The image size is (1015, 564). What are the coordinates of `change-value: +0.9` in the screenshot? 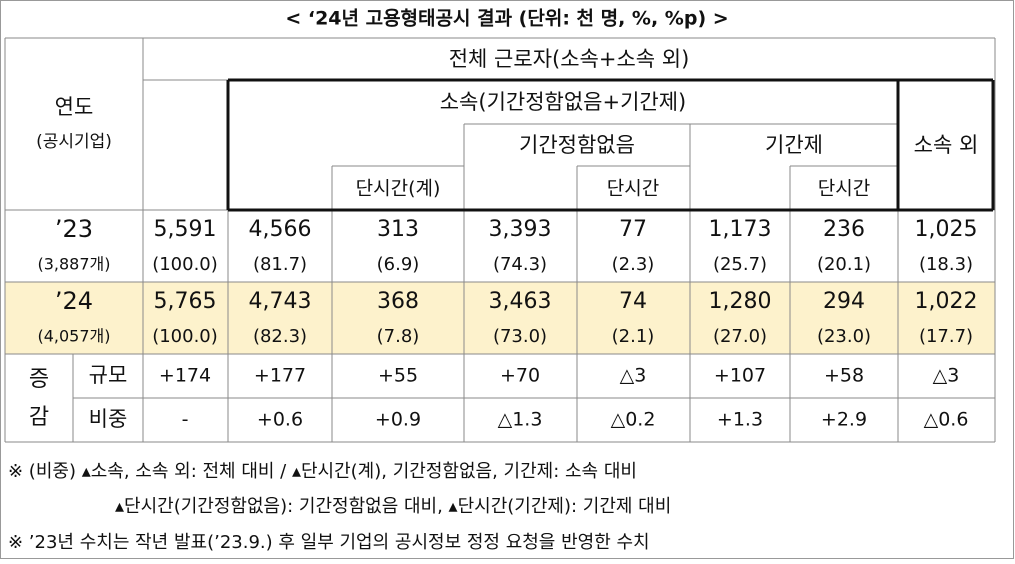 It's located at (398, 420).